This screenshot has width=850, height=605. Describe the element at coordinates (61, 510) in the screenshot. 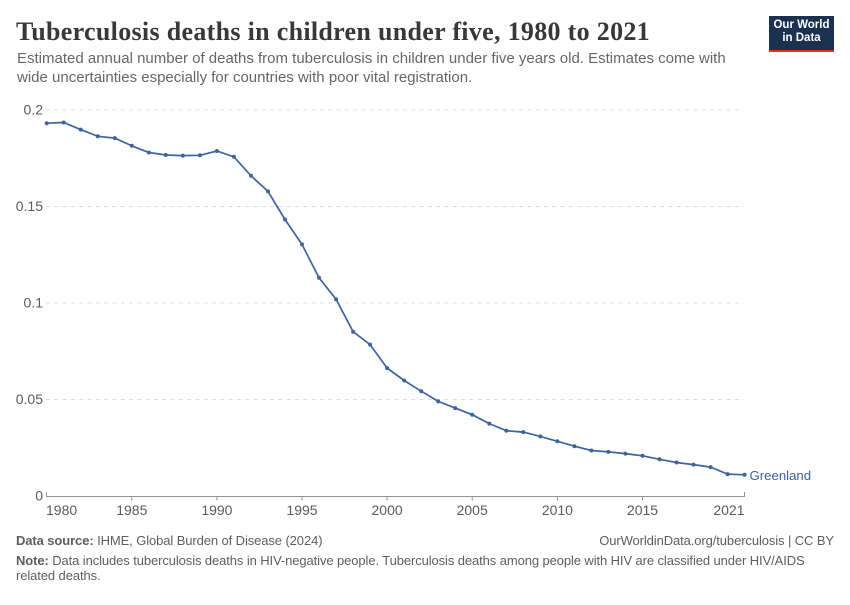

I see `svg-text: 1980` at that location.